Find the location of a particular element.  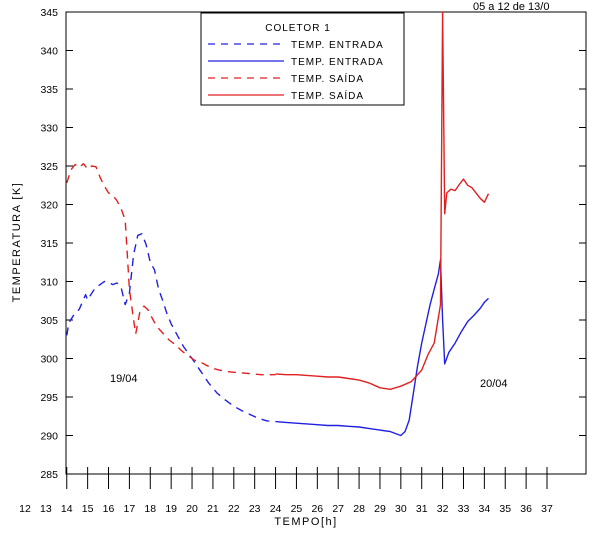

x-tick-label: 21 is located at coordinates (213, 509).